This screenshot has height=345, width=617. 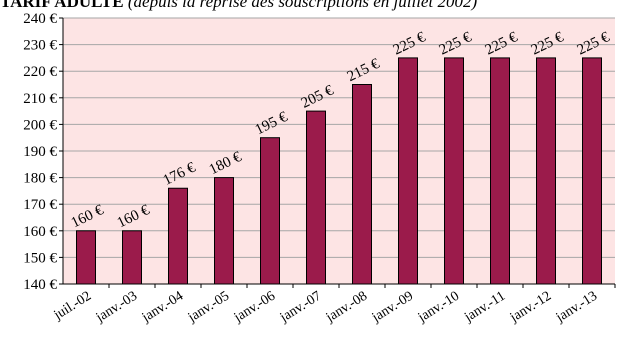 I want to click on x-tick-label: janv.-08, so click(x=346, y=307).